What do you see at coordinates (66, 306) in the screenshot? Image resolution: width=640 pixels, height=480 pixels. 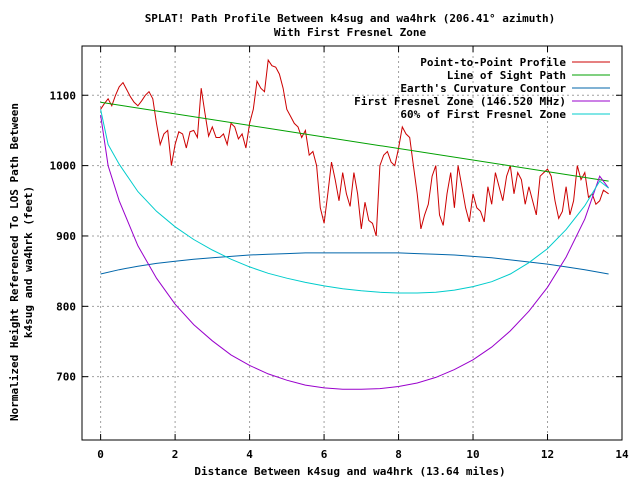 I see `y-tick-label: 800` at bounding box center [66, 306].